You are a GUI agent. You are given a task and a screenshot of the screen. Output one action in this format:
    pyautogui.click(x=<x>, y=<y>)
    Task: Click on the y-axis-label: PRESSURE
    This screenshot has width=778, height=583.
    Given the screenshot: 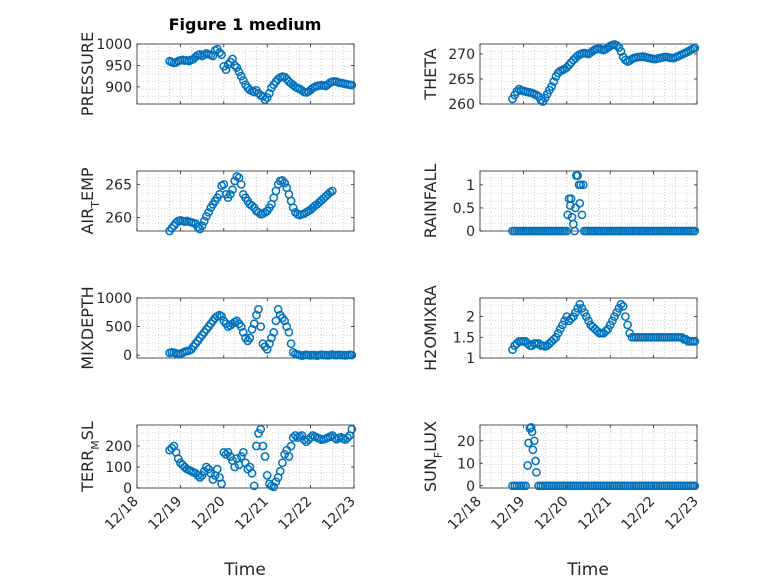 What is the action you would take?
    pyautogui.click(x=87, y=74)
    